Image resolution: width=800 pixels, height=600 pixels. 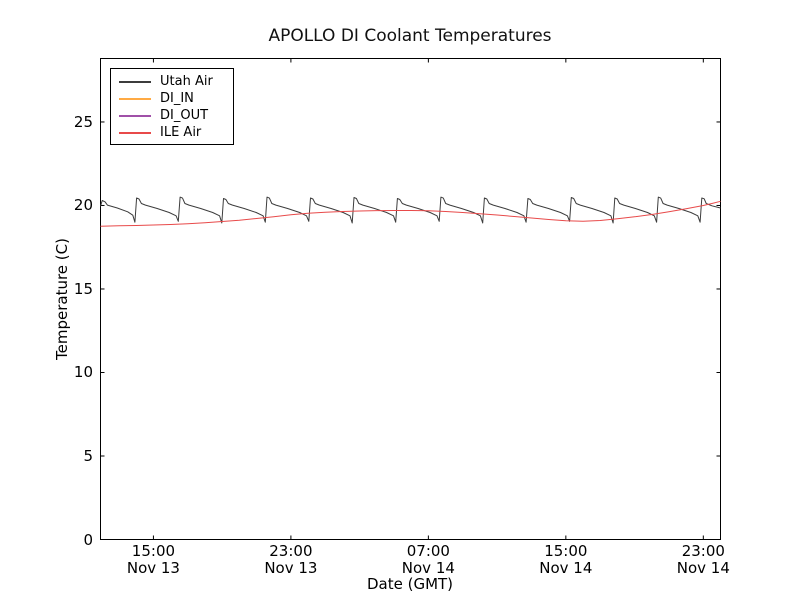 What do you see at coordinates (181, 132) in the screenshot?
I see `legend-label: ILE Air` at bounding box center [181, 132].